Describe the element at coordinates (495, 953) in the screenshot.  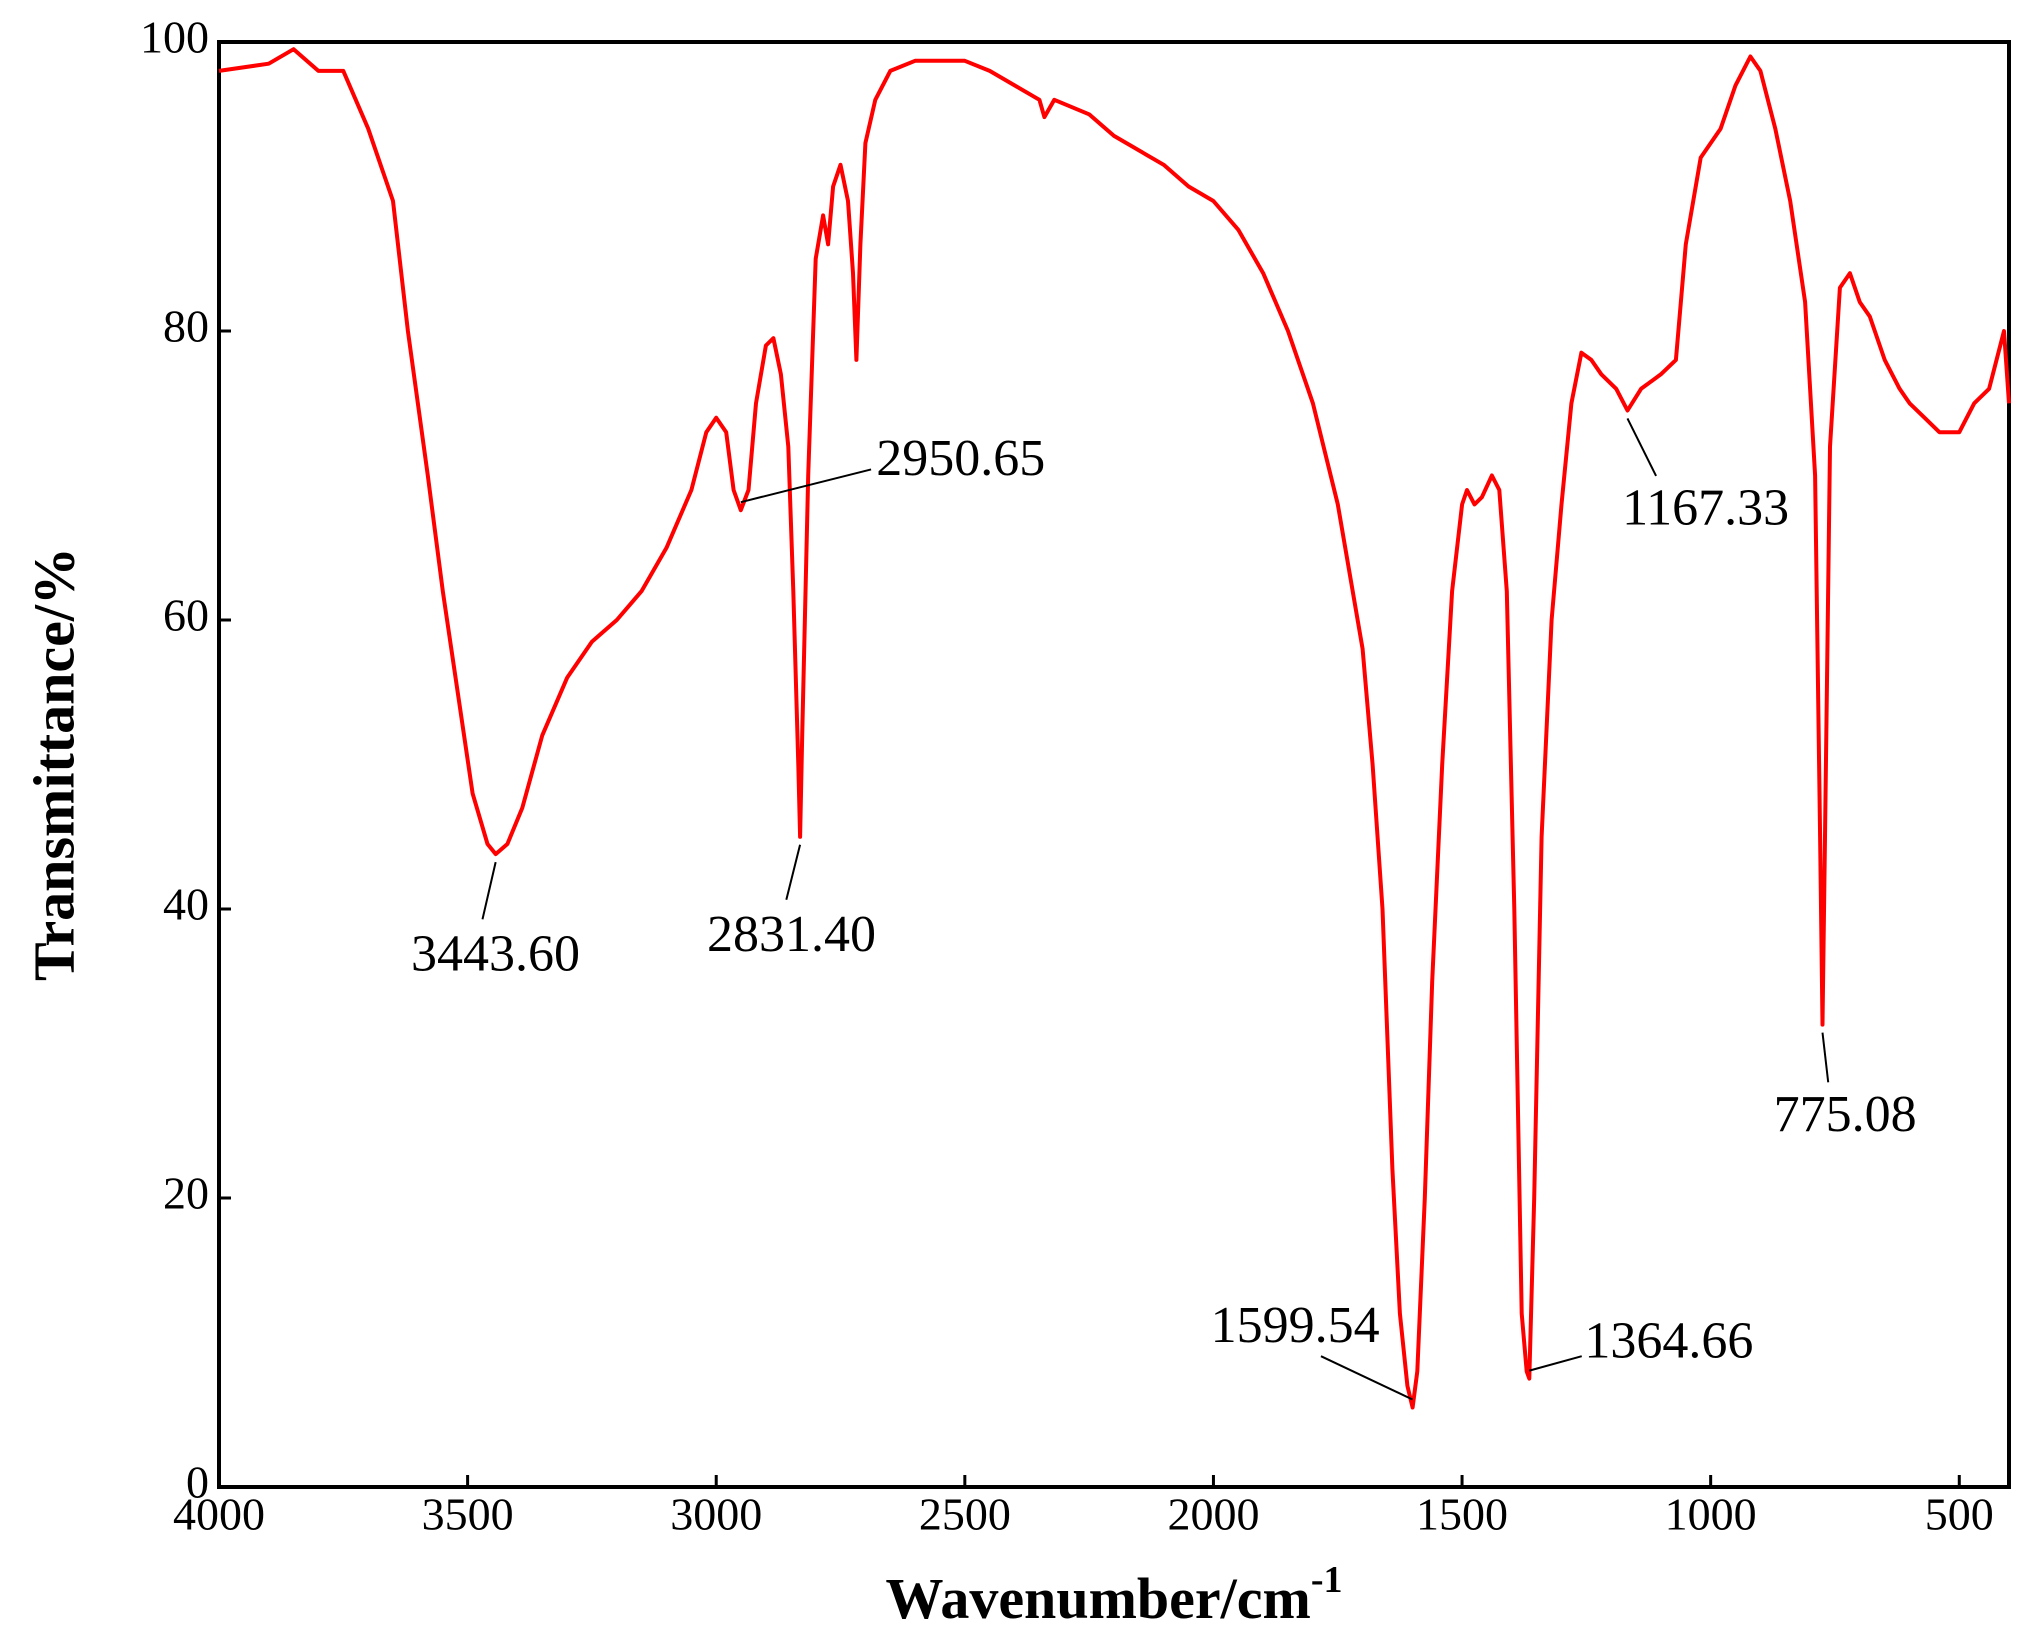
I see `annotation-label: 3443.60` at that location.